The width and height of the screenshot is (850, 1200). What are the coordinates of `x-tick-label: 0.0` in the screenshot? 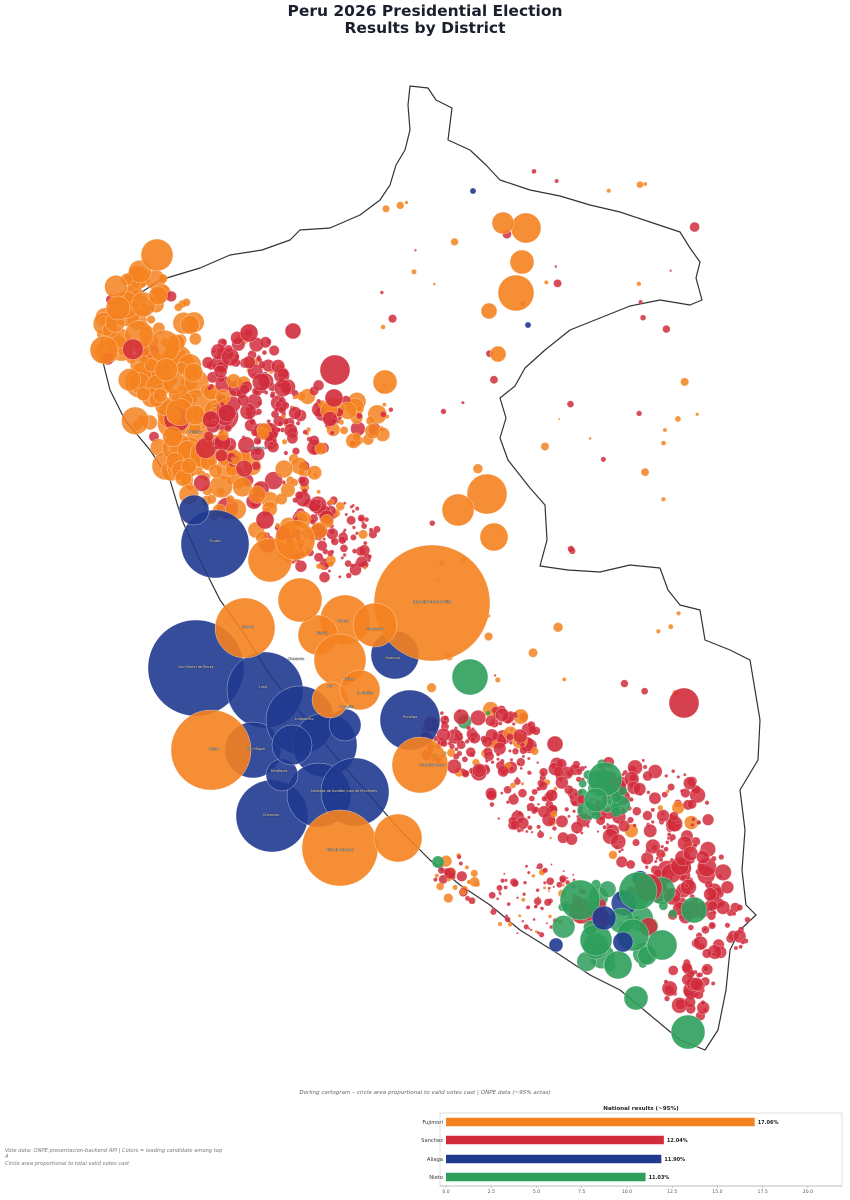 It's located at (445, 1192).